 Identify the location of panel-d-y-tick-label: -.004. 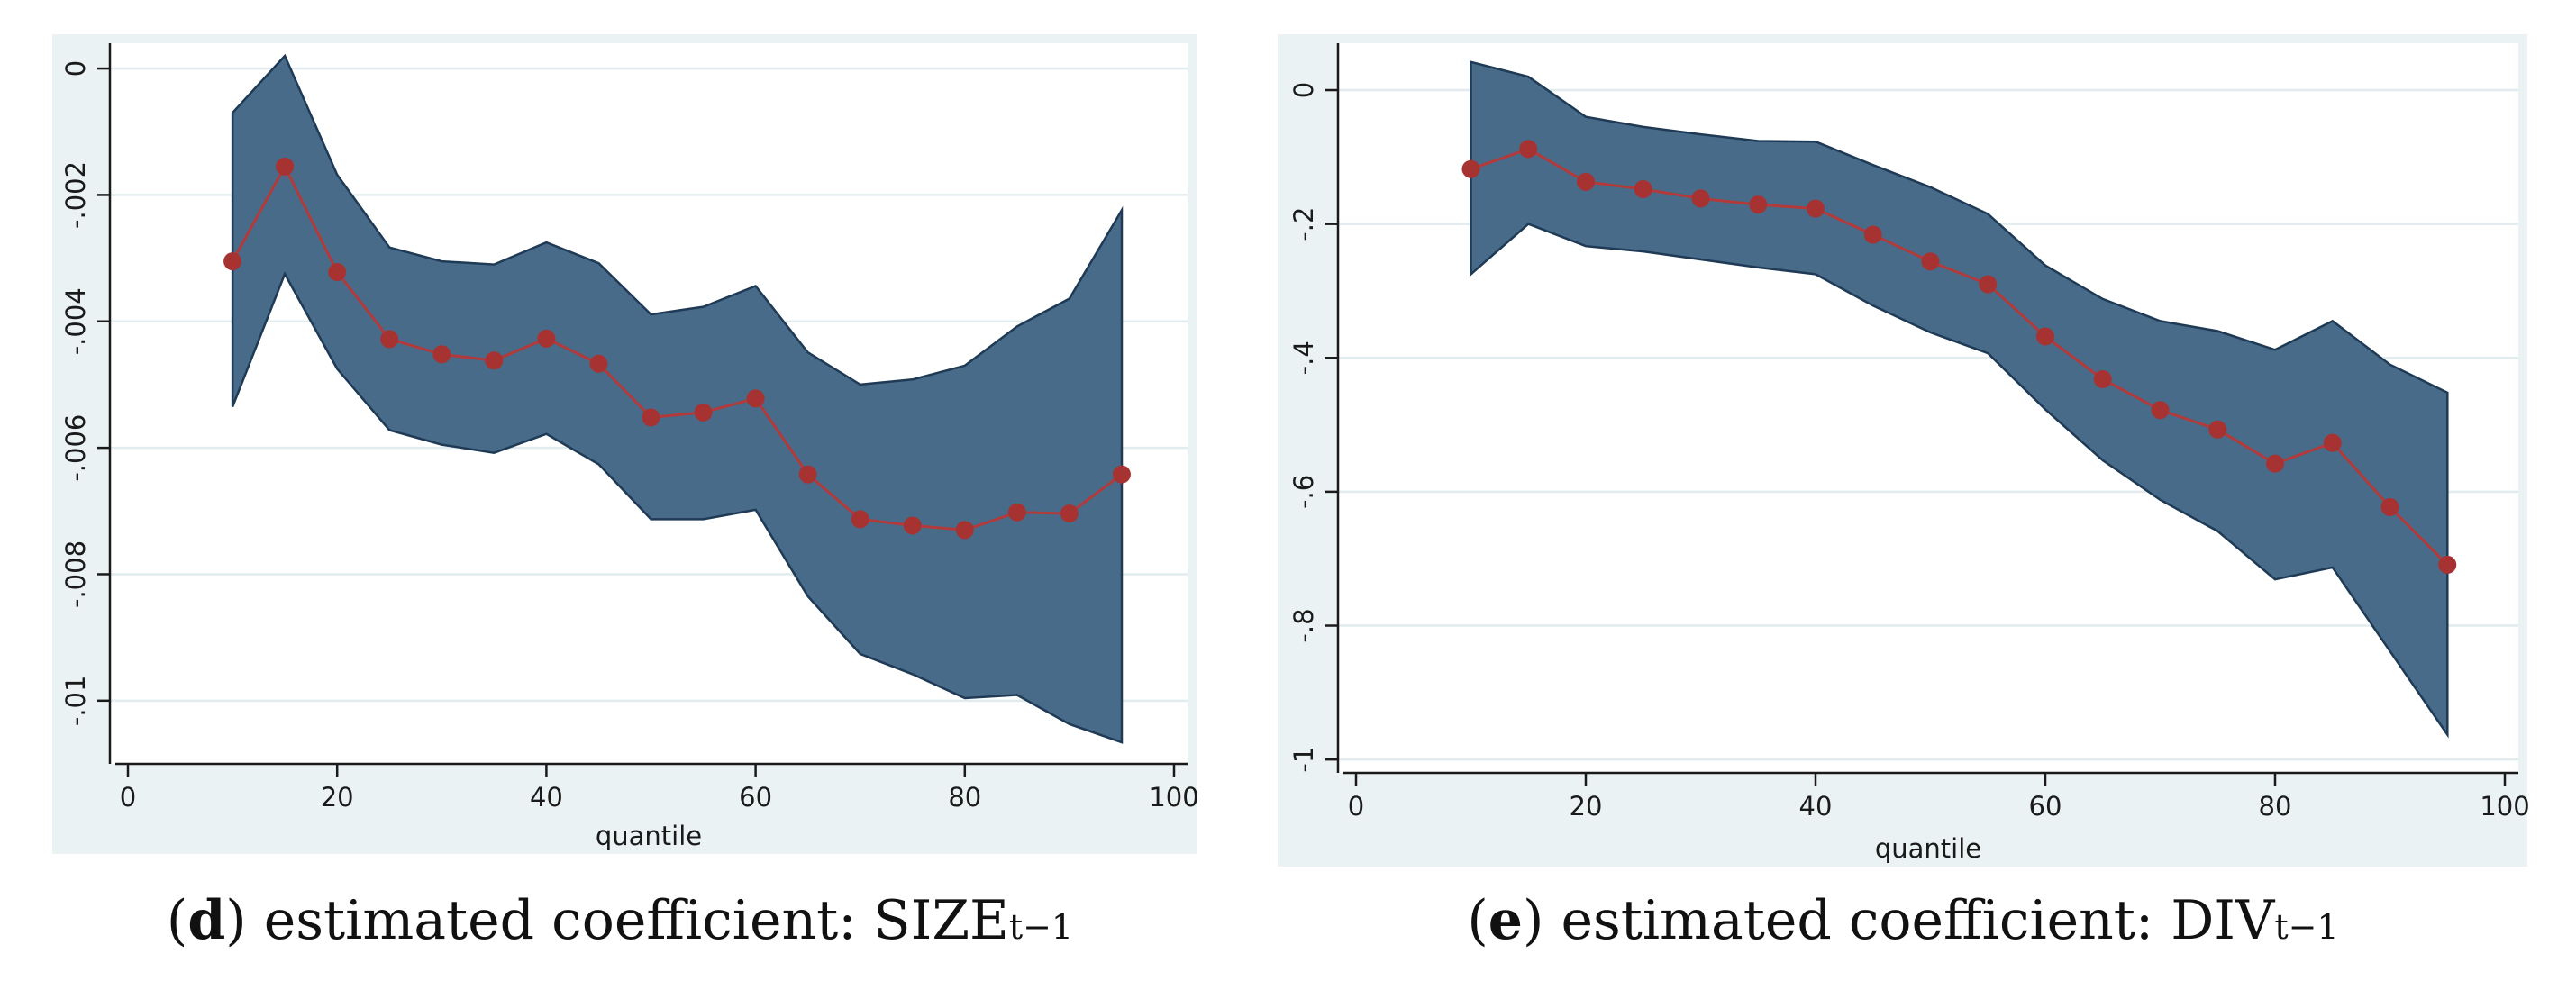
(75, 321).